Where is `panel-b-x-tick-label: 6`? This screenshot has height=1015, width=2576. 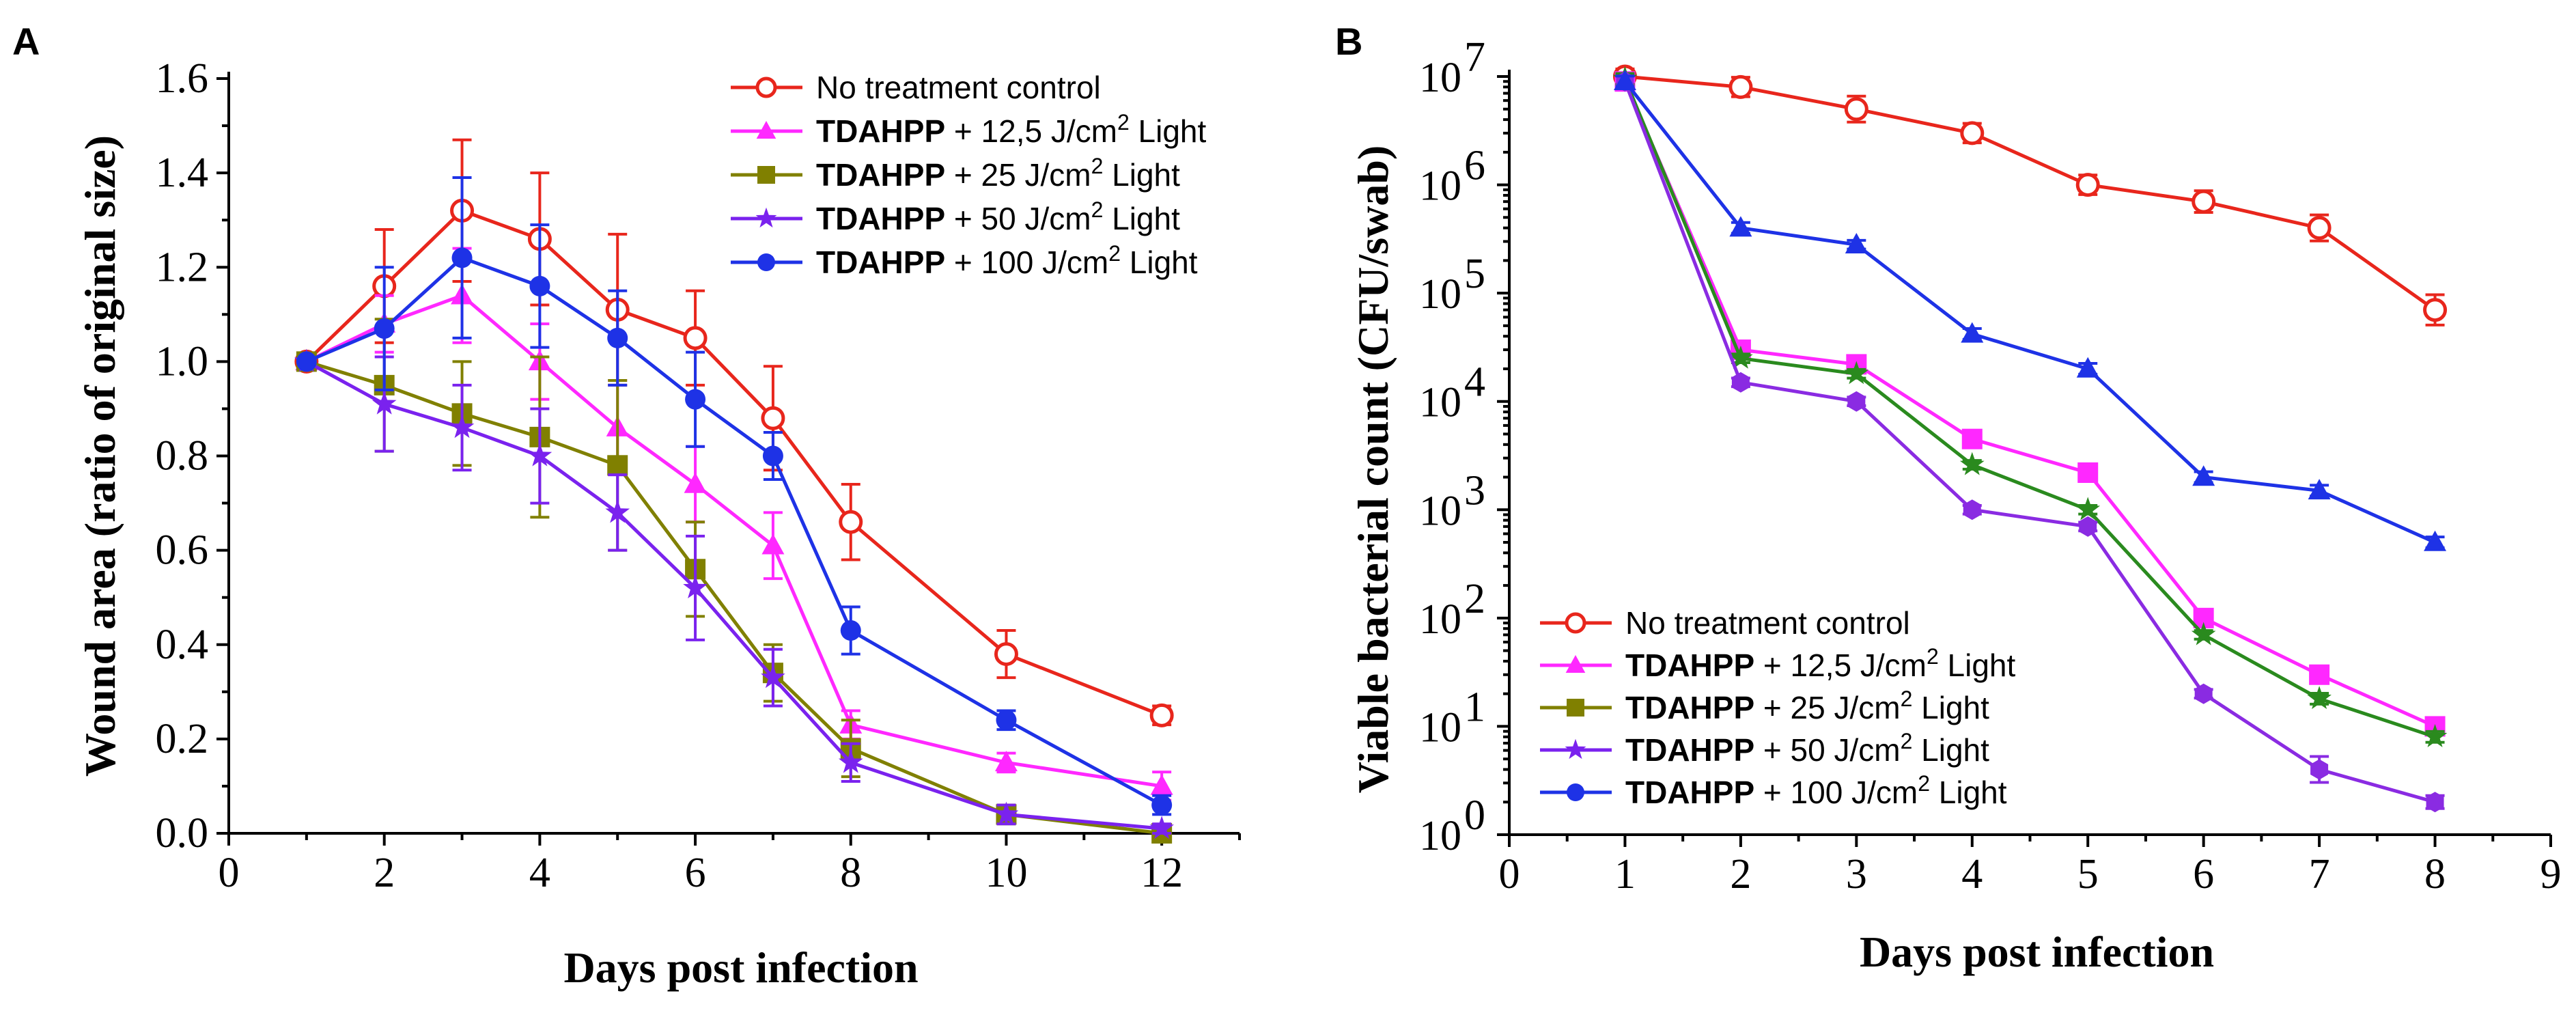 panel-b-x-tick-label: 6 is located at coordinates (2203, 874).